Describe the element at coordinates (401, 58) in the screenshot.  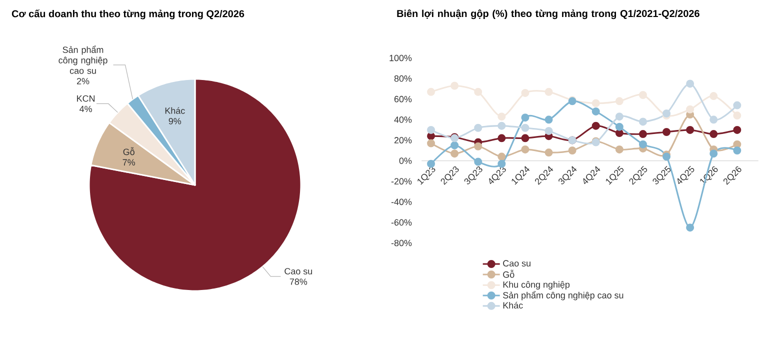
I see `y-tick-label: 100%` at that location.